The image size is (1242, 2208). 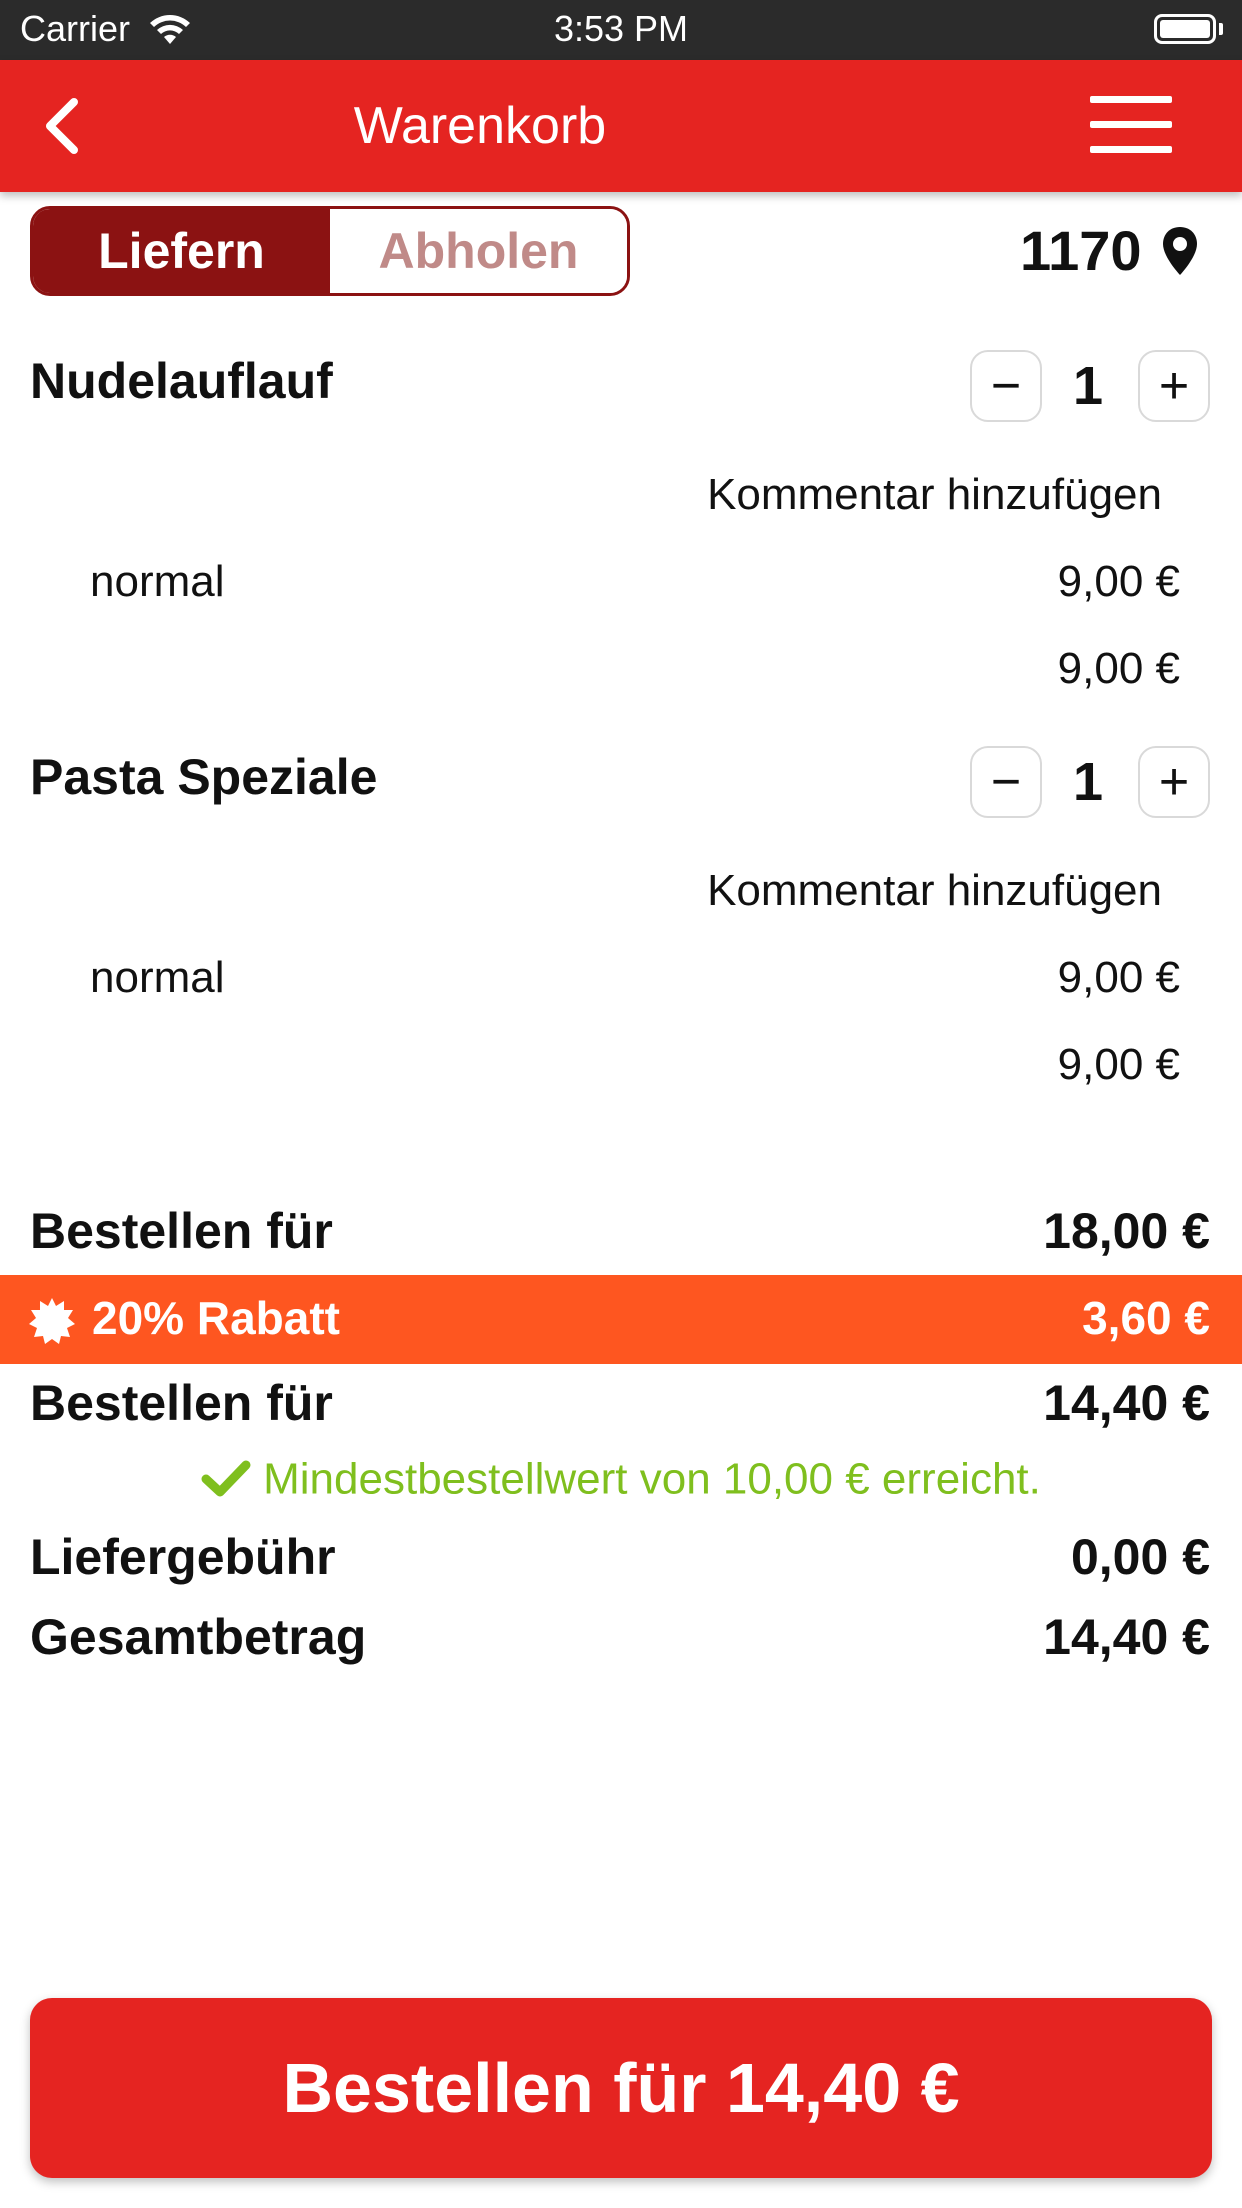 What do you see at coordinates (226, 1478) in the screenshot?
I see `checkmark-icon` at bounding box center [226, 1478].